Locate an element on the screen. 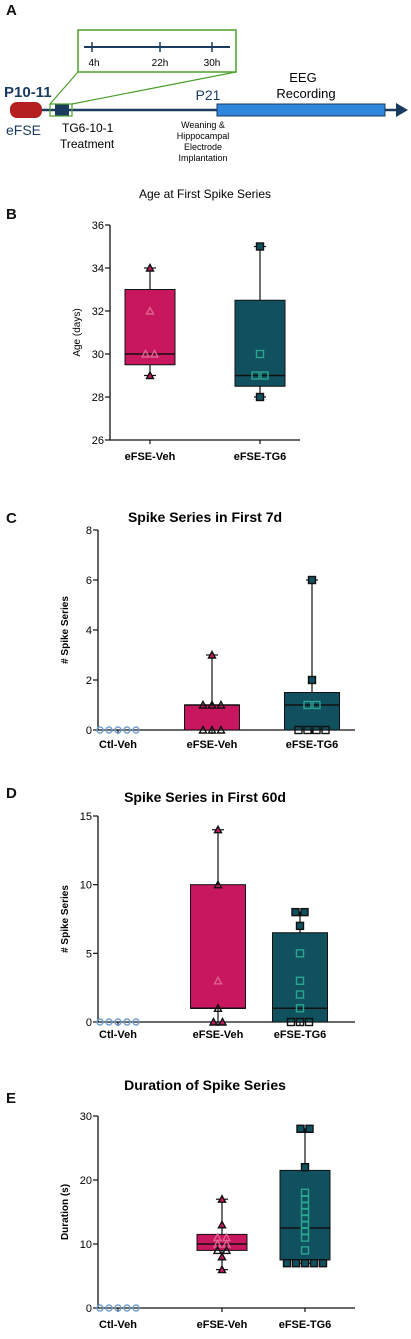 The width and height of the screenshot is (411, 1339). series-efse-tg6 is located at coordinates (312, 655).